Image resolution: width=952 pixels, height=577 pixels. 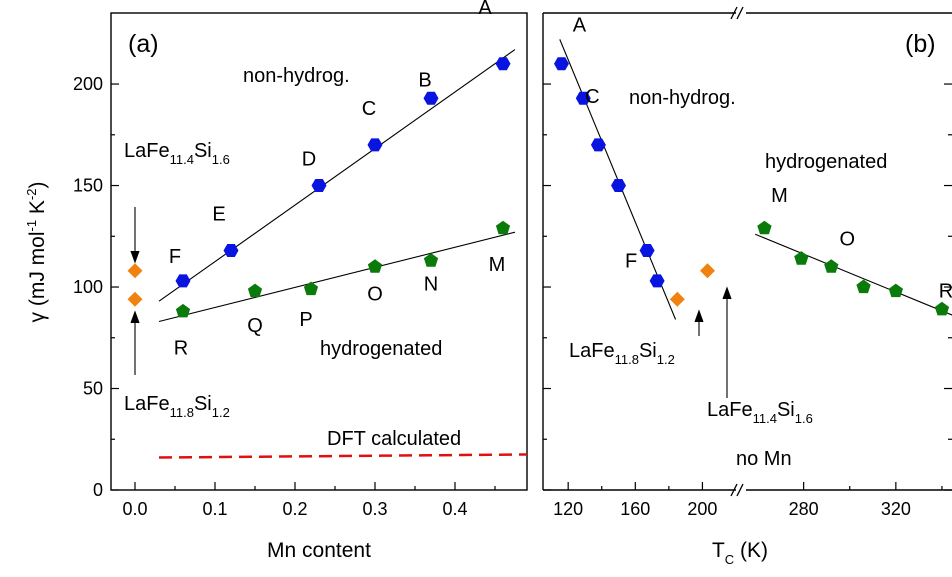 I want to click on panel-b-point-label: F, so click(x=631, y=261).